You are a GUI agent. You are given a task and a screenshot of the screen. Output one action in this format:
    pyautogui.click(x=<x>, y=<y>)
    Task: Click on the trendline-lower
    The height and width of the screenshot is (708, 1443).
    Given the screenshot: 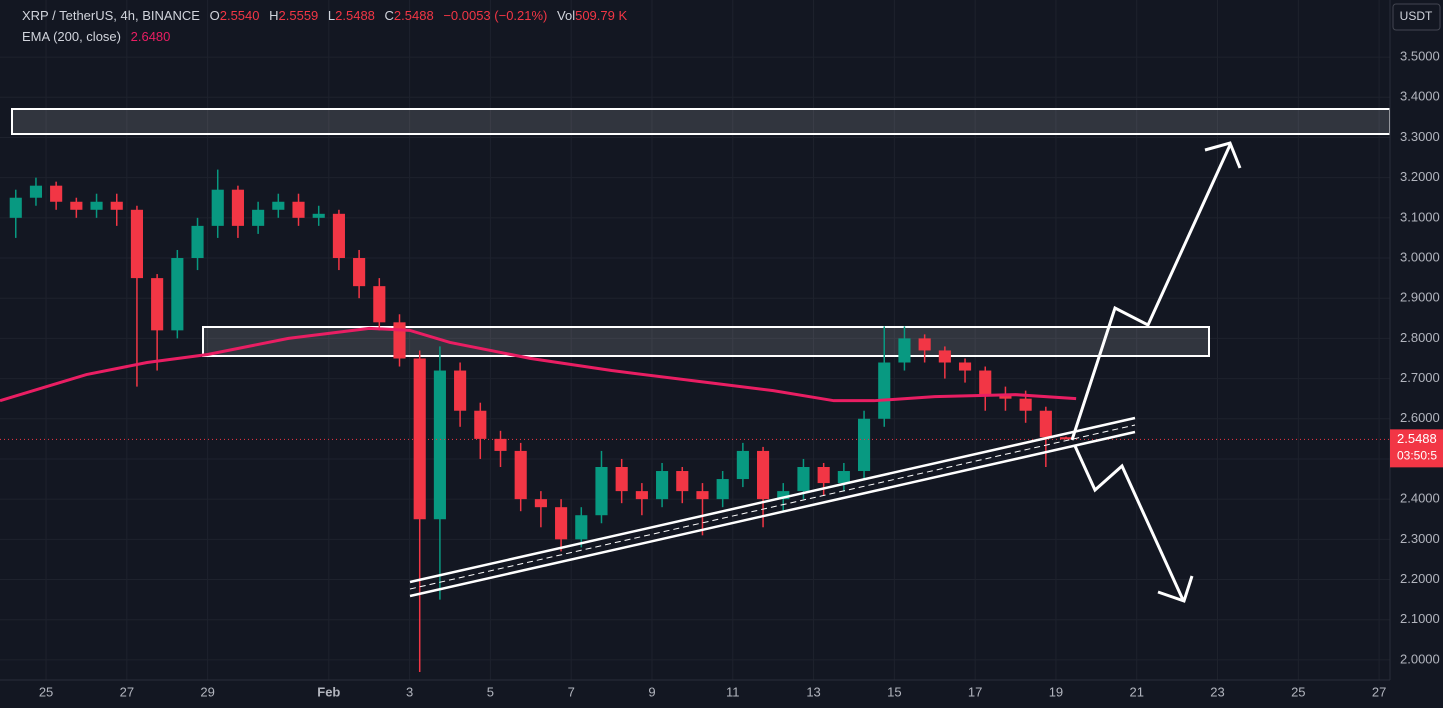 What is the action you would take?
    pyautogui.click(x=772, y=514)
    